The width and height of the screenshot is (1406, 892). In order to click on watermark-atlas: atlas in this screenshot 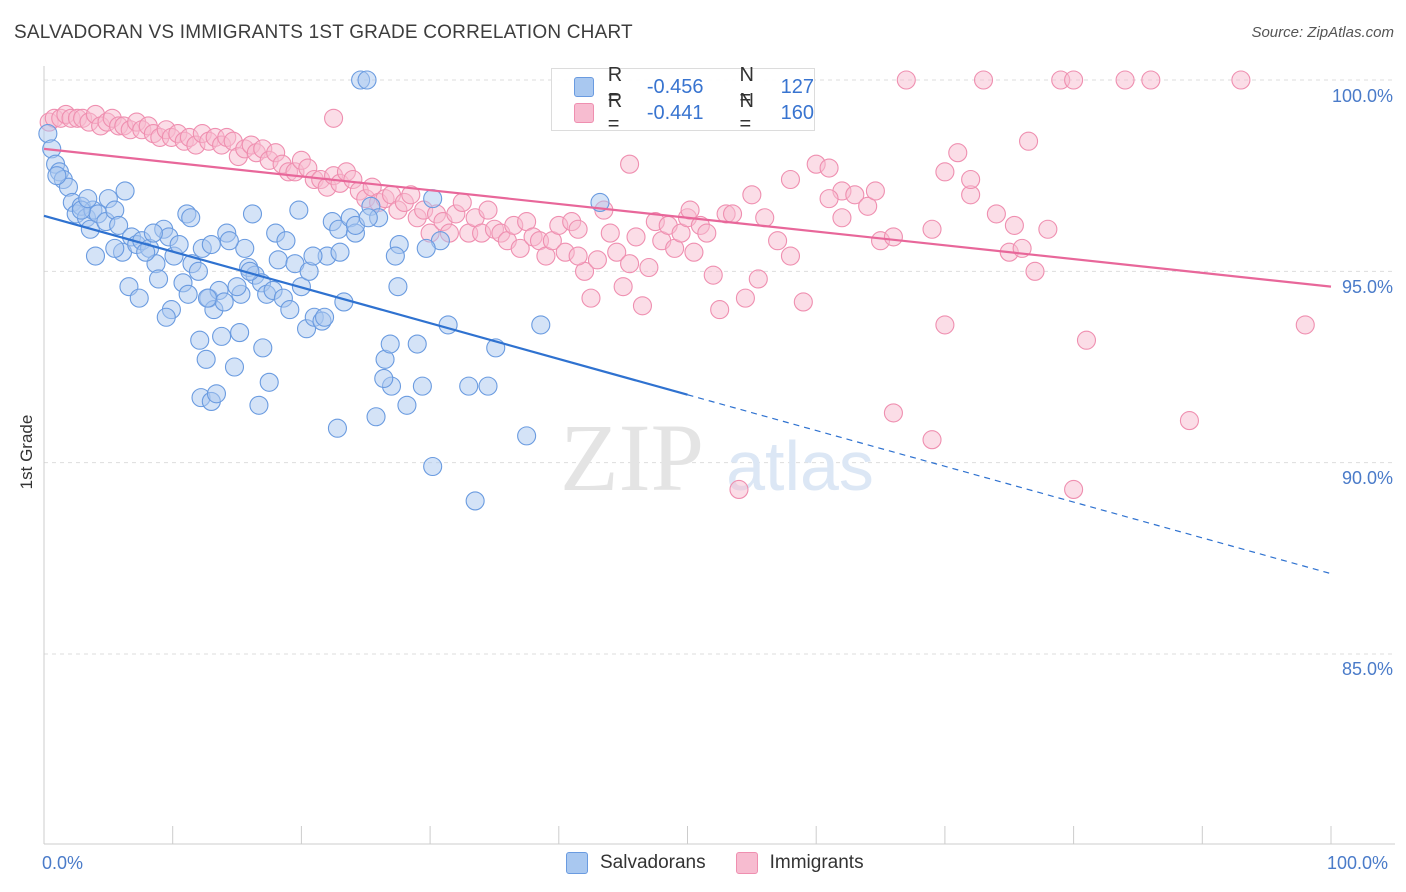, I will do `click(800, 466)`.